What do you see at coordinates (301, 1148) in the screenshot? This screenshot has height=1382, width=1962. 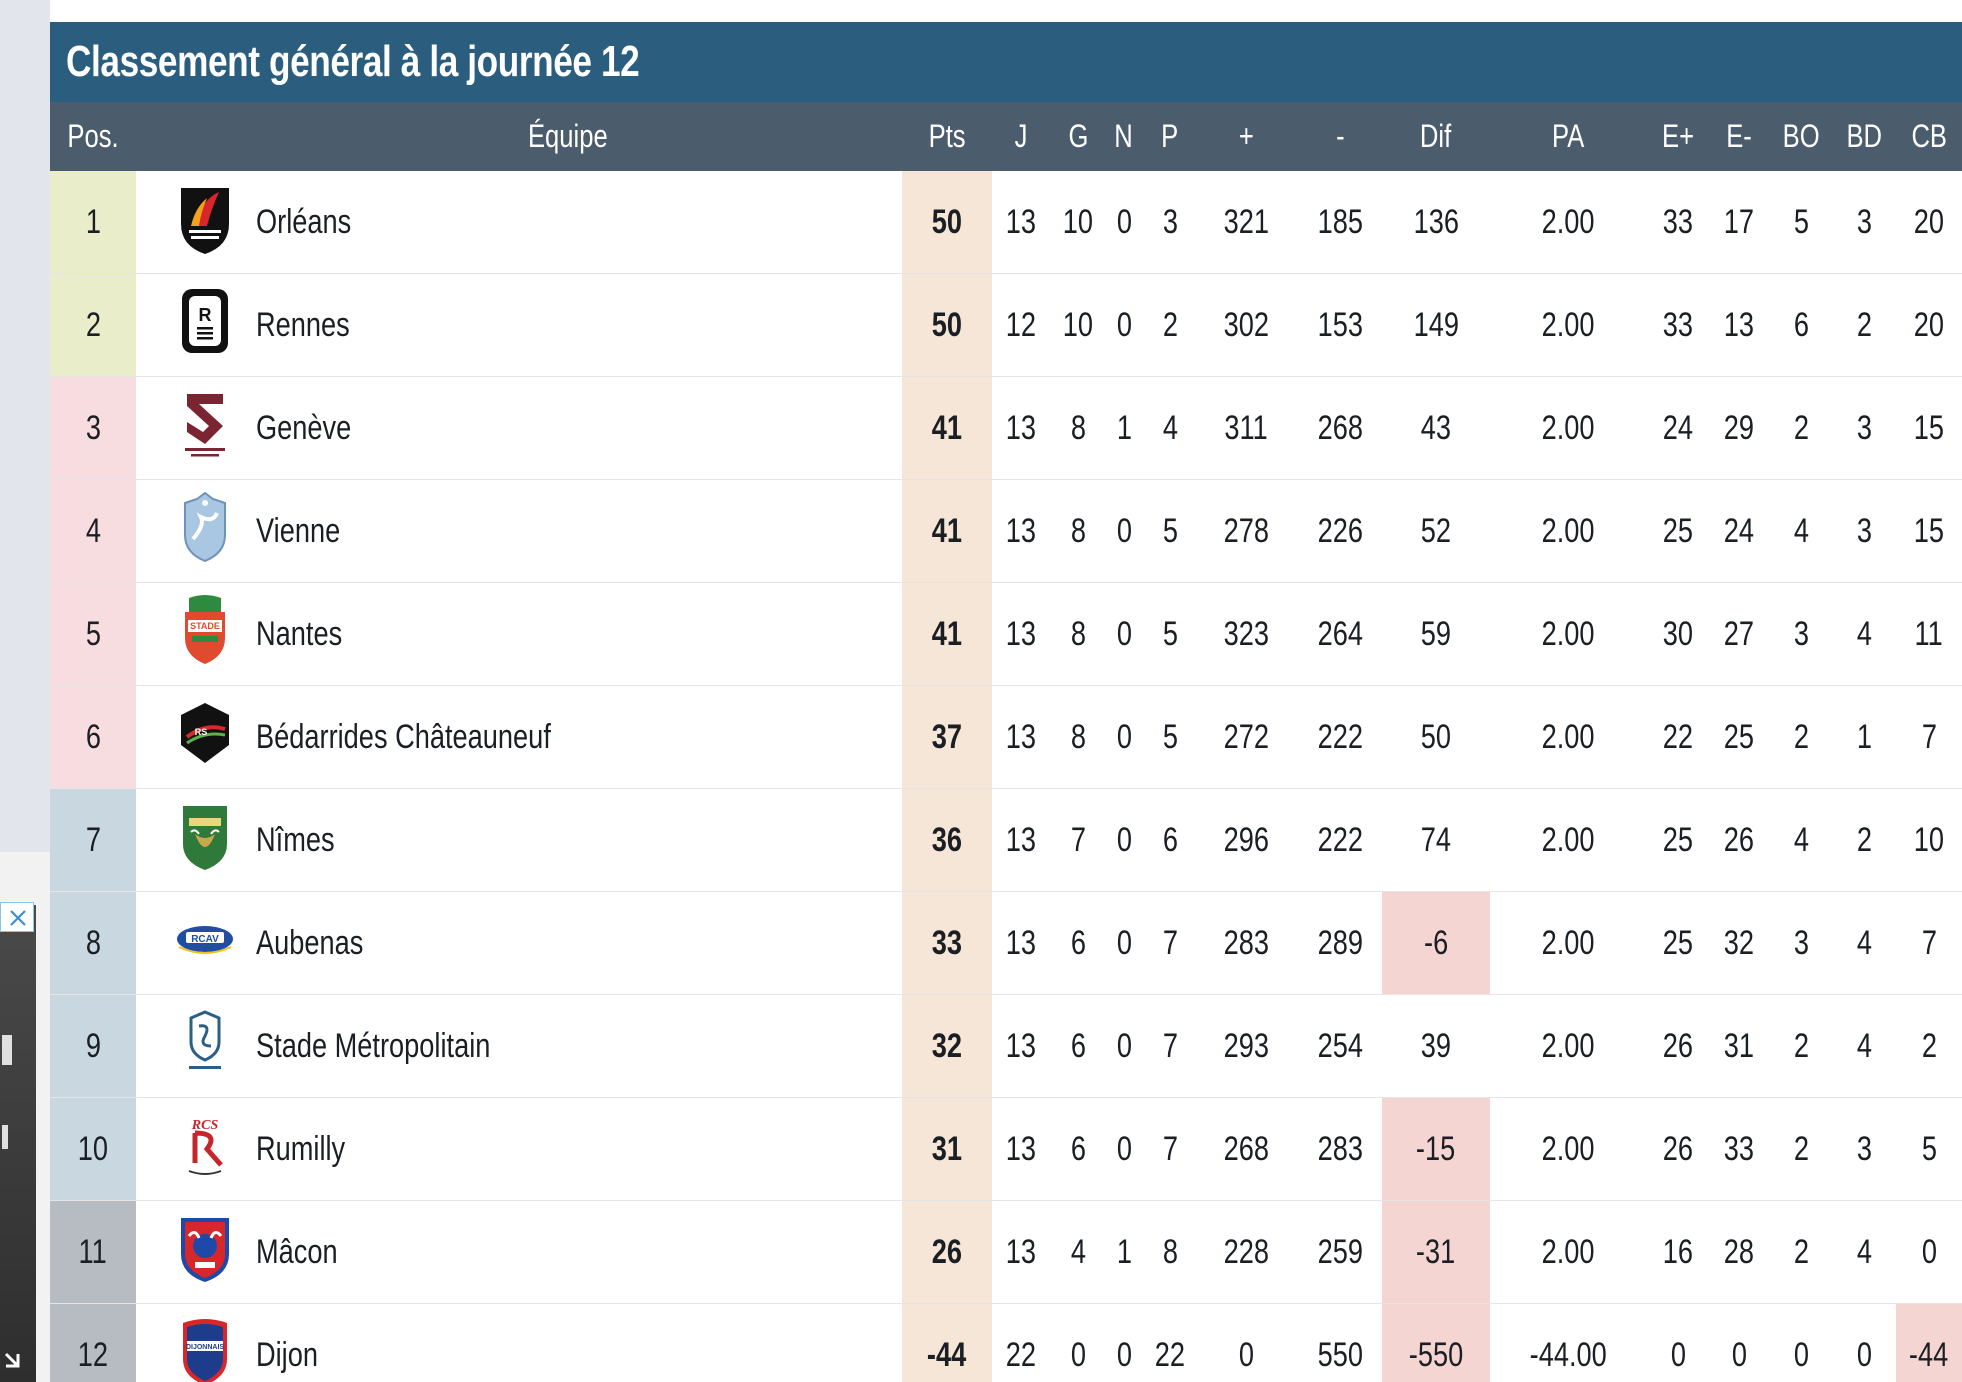 I see `team-name: Rumilly` at bounding box center [301, 1148].